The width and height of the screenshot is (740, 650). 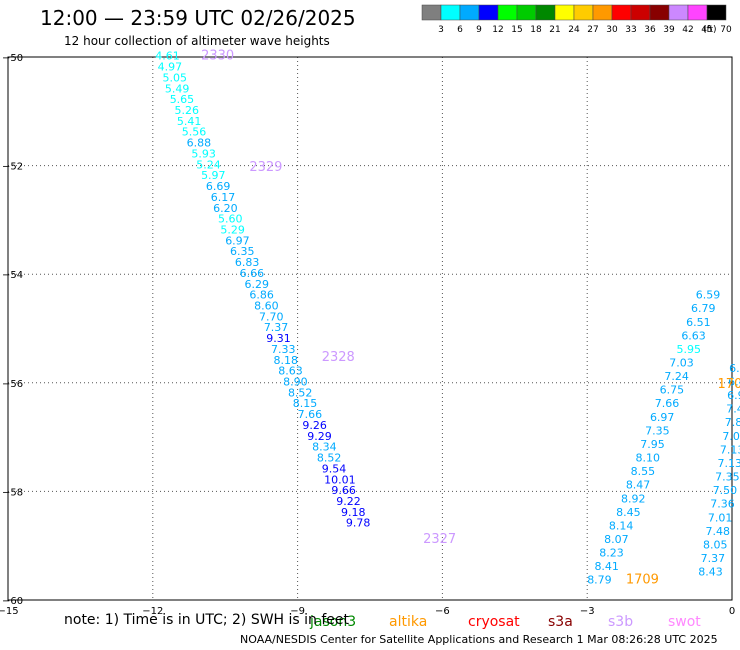 I want to click on colorbar-tick-label: 36, so click(x=650, y=30).